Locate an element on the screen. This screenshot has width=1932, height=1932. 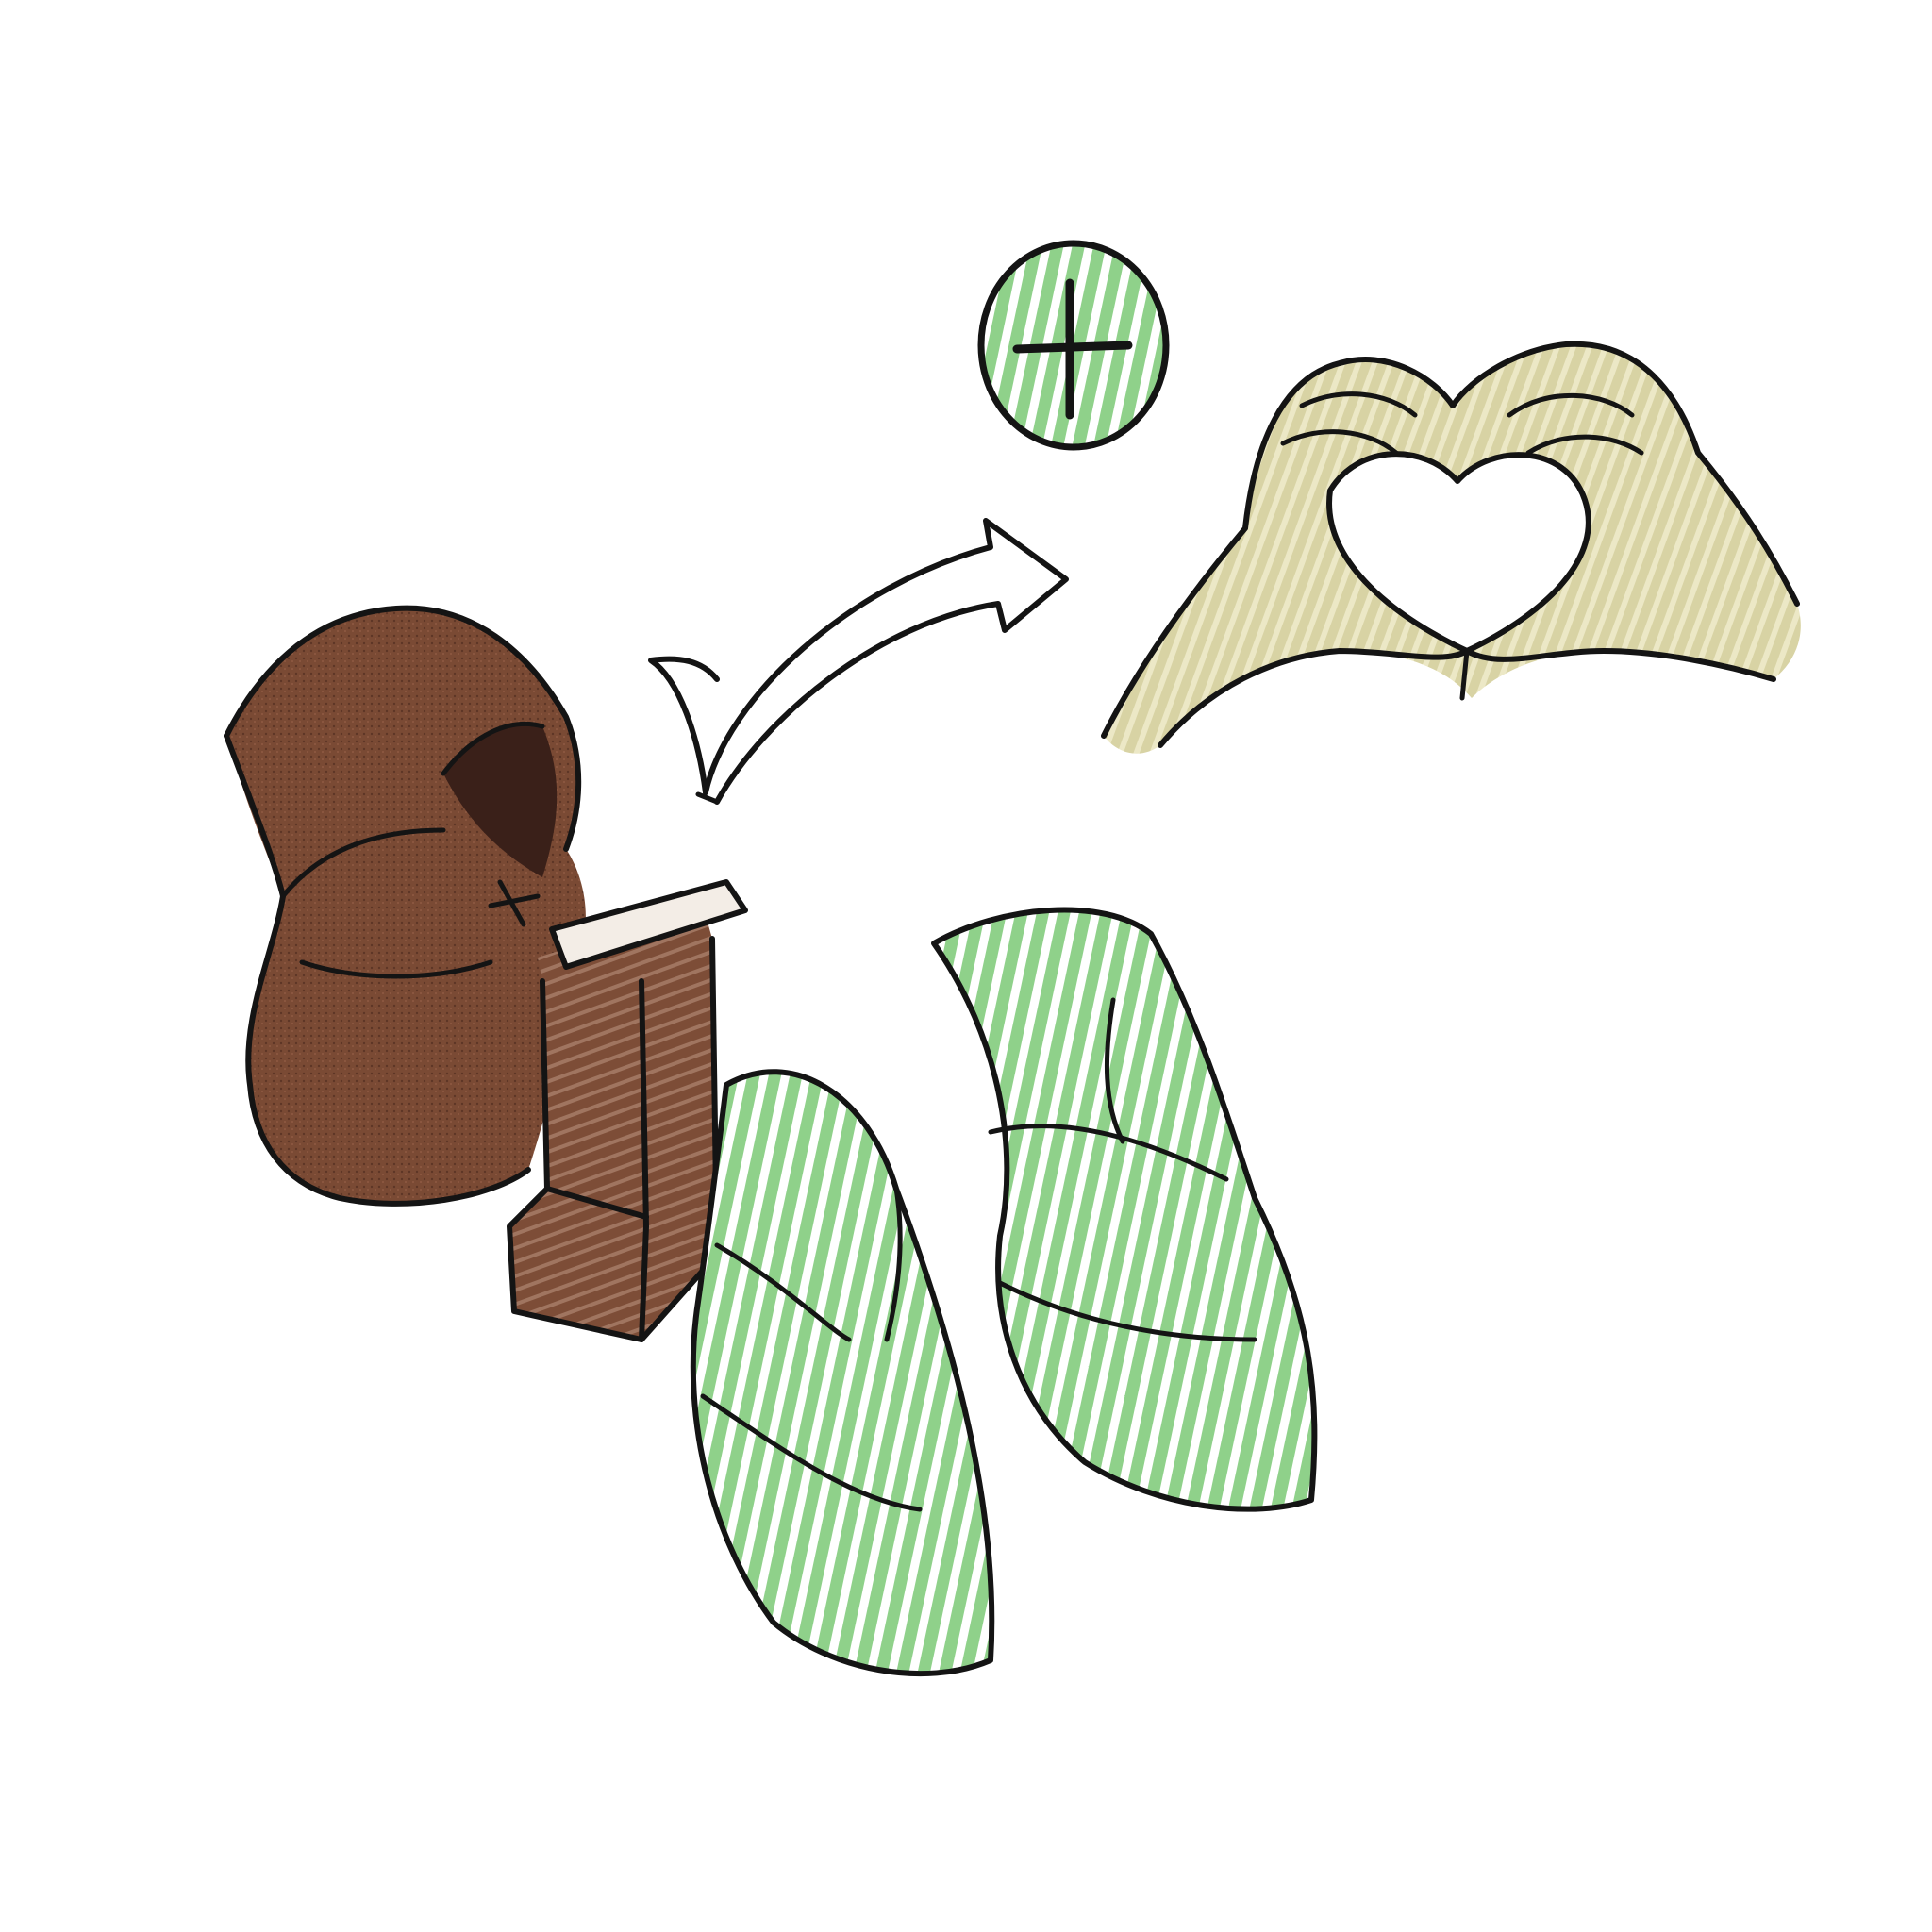
plus-circle-icon is located at coordinates (1074, 345).